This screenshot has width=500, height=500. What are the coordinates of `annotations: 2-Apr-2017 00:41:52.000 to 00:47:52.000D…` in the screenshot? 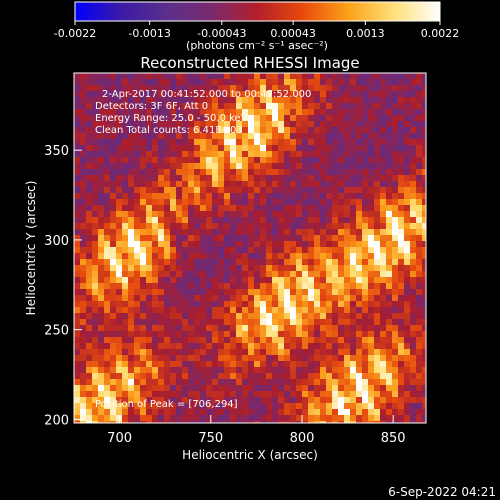 It's located at (203, 112).